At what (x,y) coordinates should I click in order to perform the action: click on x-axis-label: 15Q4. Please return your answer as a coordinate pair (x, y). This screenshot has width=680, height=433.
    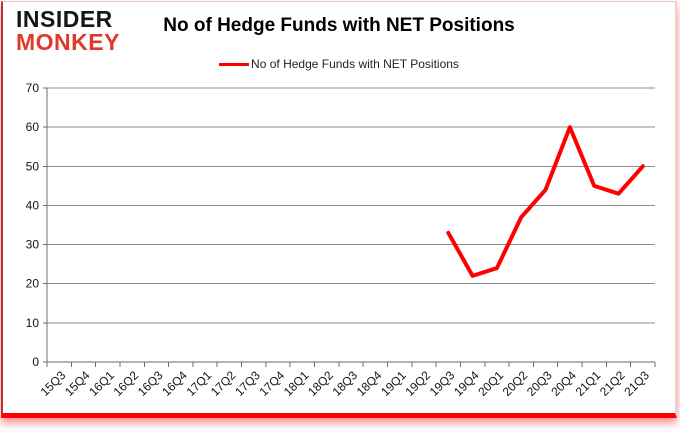
    Looking at the image, I should click on (77, 383).